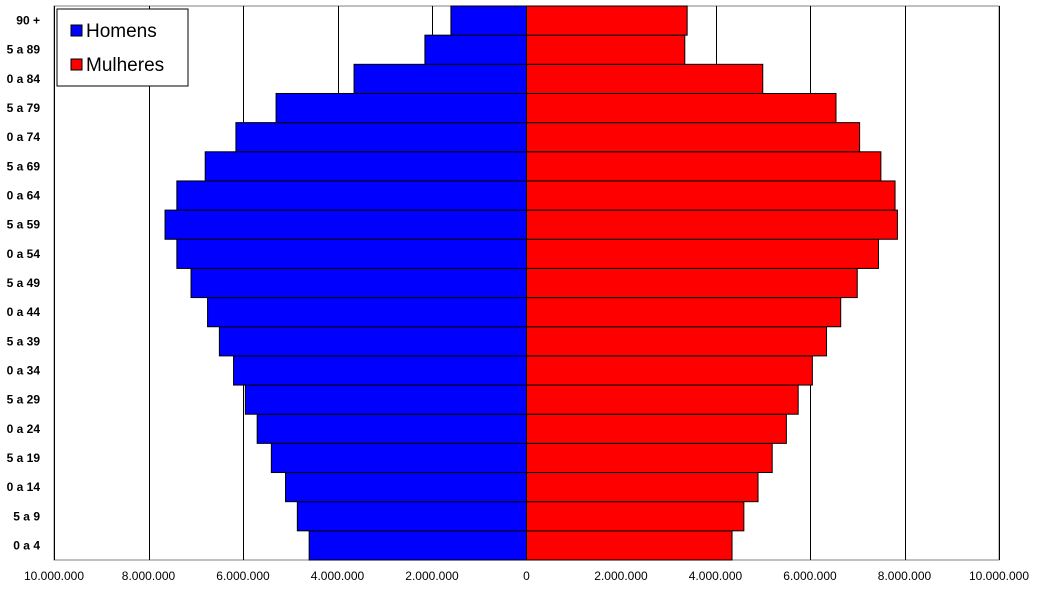  I want to click on y-tick-label: 5 a 39, so click(24, 341).